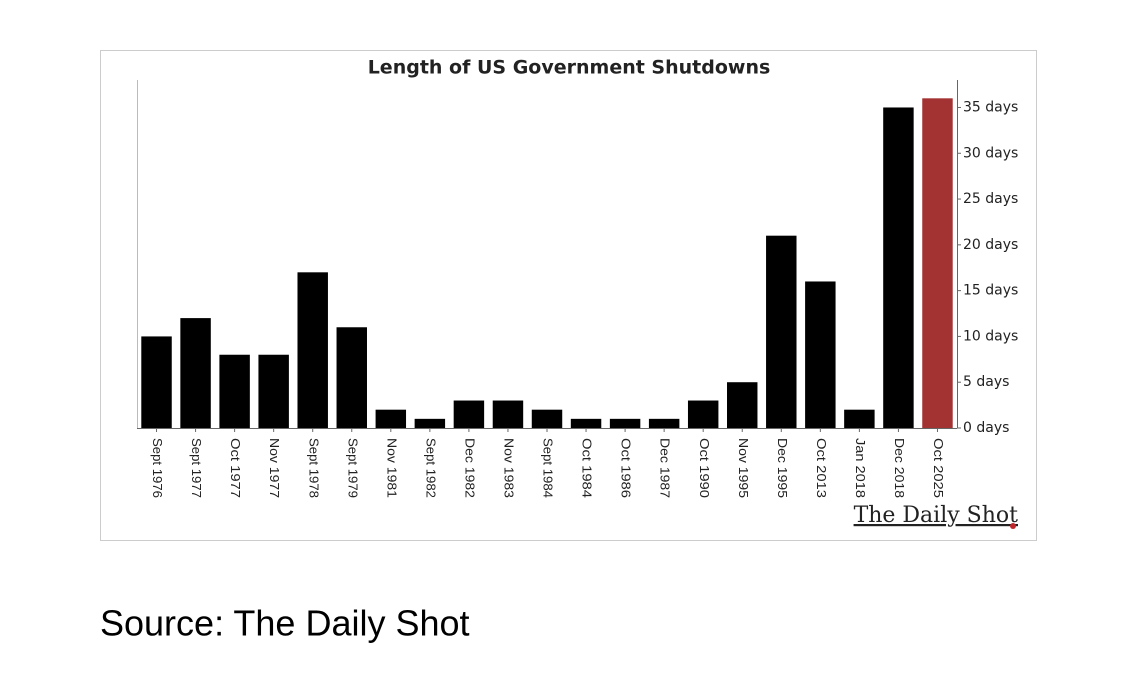 This screenshot has width=1141, height=690. What do you see at coordinates (626, 468) in the screenshot?
I see `x-tick-label: Oct 1986` at bounding box center [626, 468].